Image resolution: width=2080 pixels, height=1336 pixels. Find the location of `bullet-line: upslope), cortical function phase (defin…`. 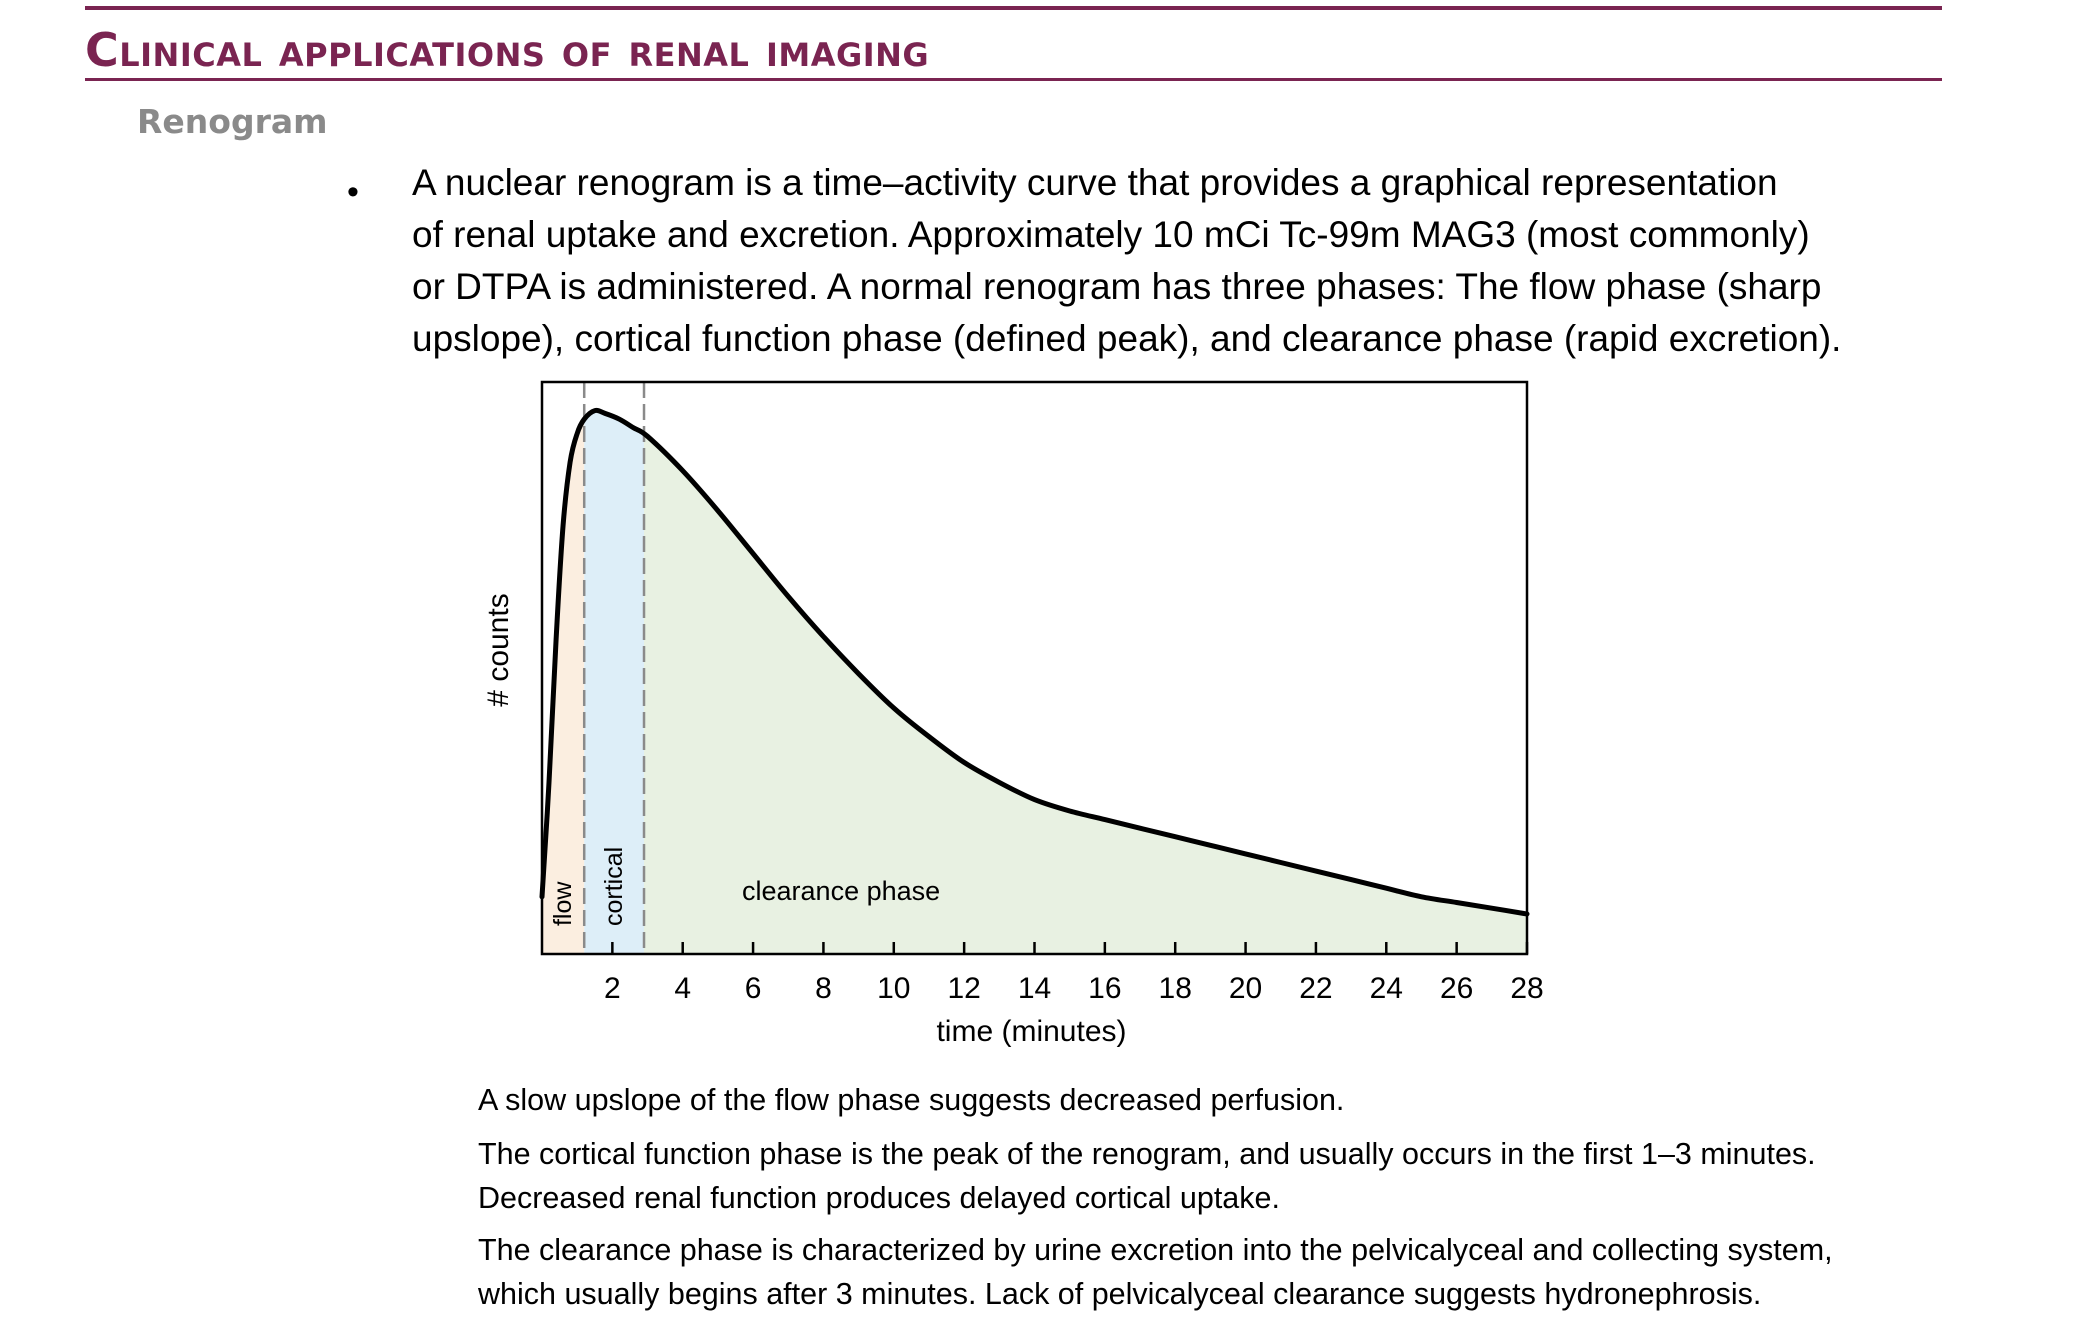

bullet-line: upslope), cortical function phase (defin… is located at coordinates (1127, 338).